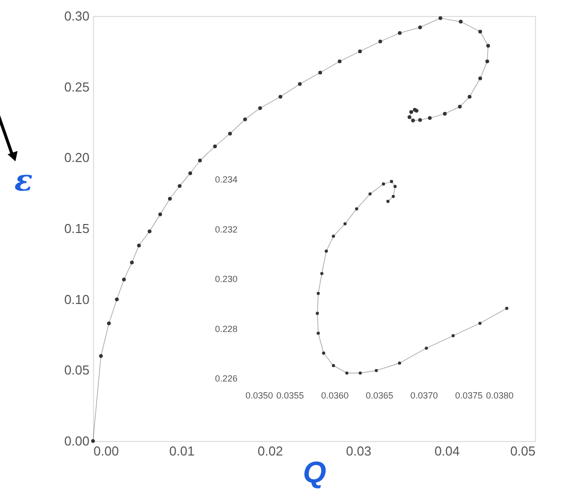 This screenshot has height=499, width=561. Describe the element at coordinates (523, 451) in the screenshot. I see `x-tick-label: 0.05` at that location.